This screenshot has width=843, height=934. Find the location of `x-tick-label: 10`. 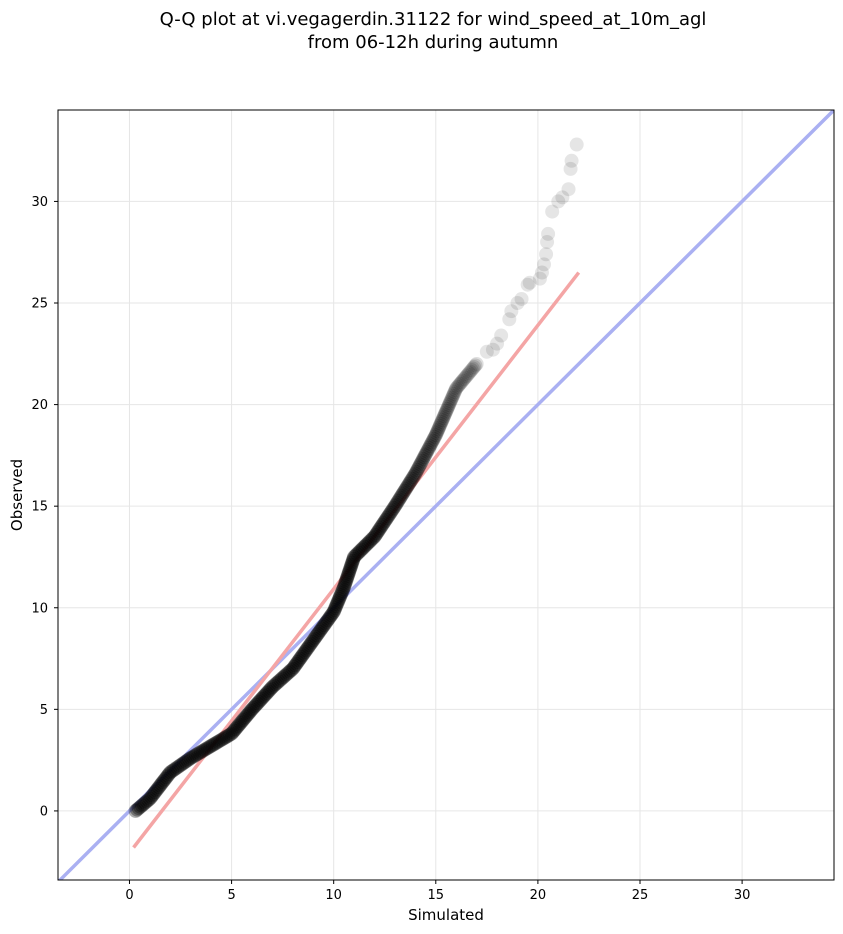

x-tick-label: 10 is located at coordinates (333, 895).